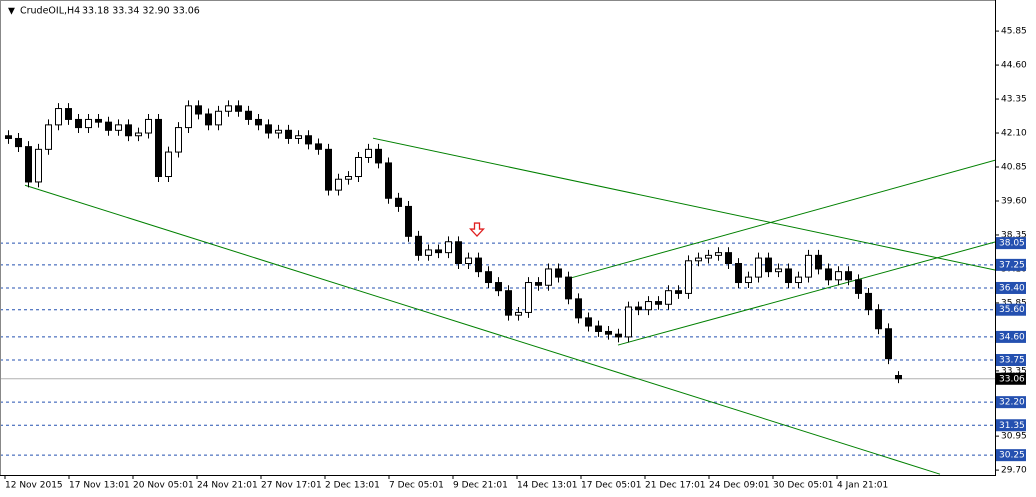 The image size is (1036, 497). What do you see at coordinates (1014, 371) in the screenshot?
I see `y-tick-label: 33.35` at bounding box center [1014, 371].